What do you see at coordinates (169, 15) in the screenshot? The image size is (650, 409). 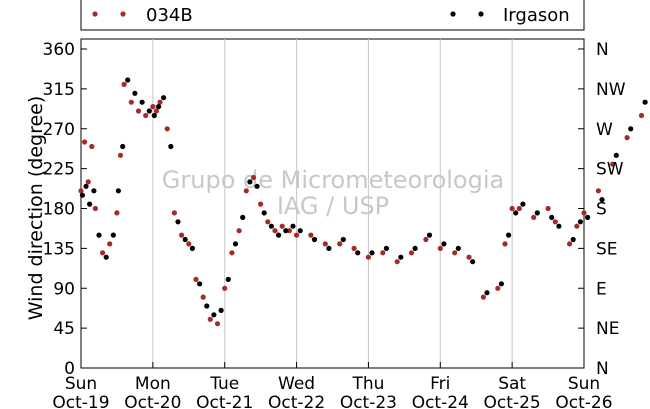 I see `legend-label-034b: 034B` at bounding box center [169, 15].